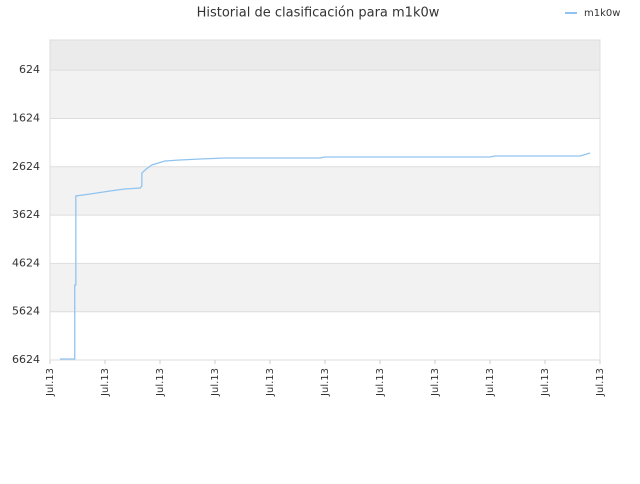 Image resolution: width=640 pixels, height=484 pixels. Describe the element at coordinates (26, 166) in the screenshot. I see `y-tick-label: 2624` at that location.